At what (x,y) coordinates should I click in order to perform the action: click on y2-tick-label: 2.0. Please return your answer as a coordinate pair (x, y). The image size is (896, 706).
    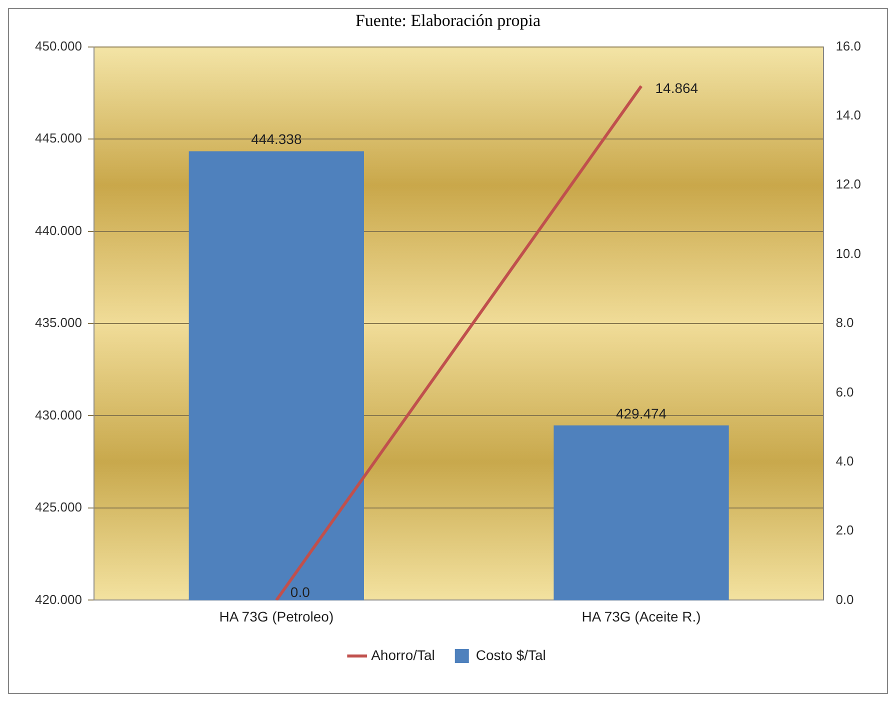
    Looking at the image, I should click on (845, 530).